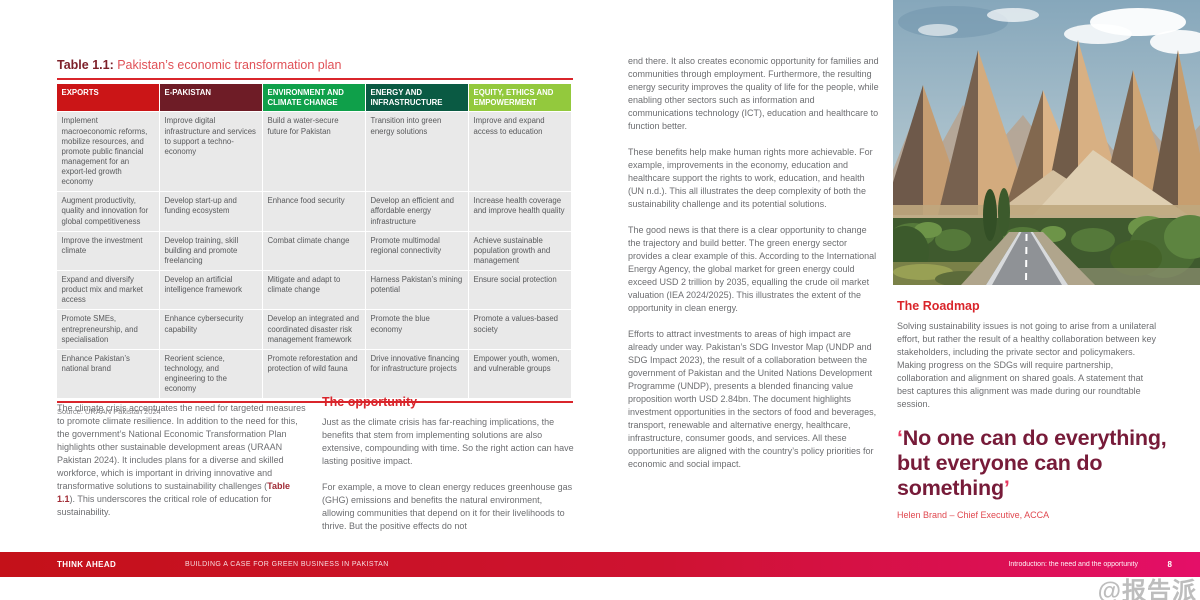 The height and width of the screenshot is (600, 1200). I want to click on header-environment: ENVIRONMENT AND CLIMATE CHANGE, so click(313, 98).